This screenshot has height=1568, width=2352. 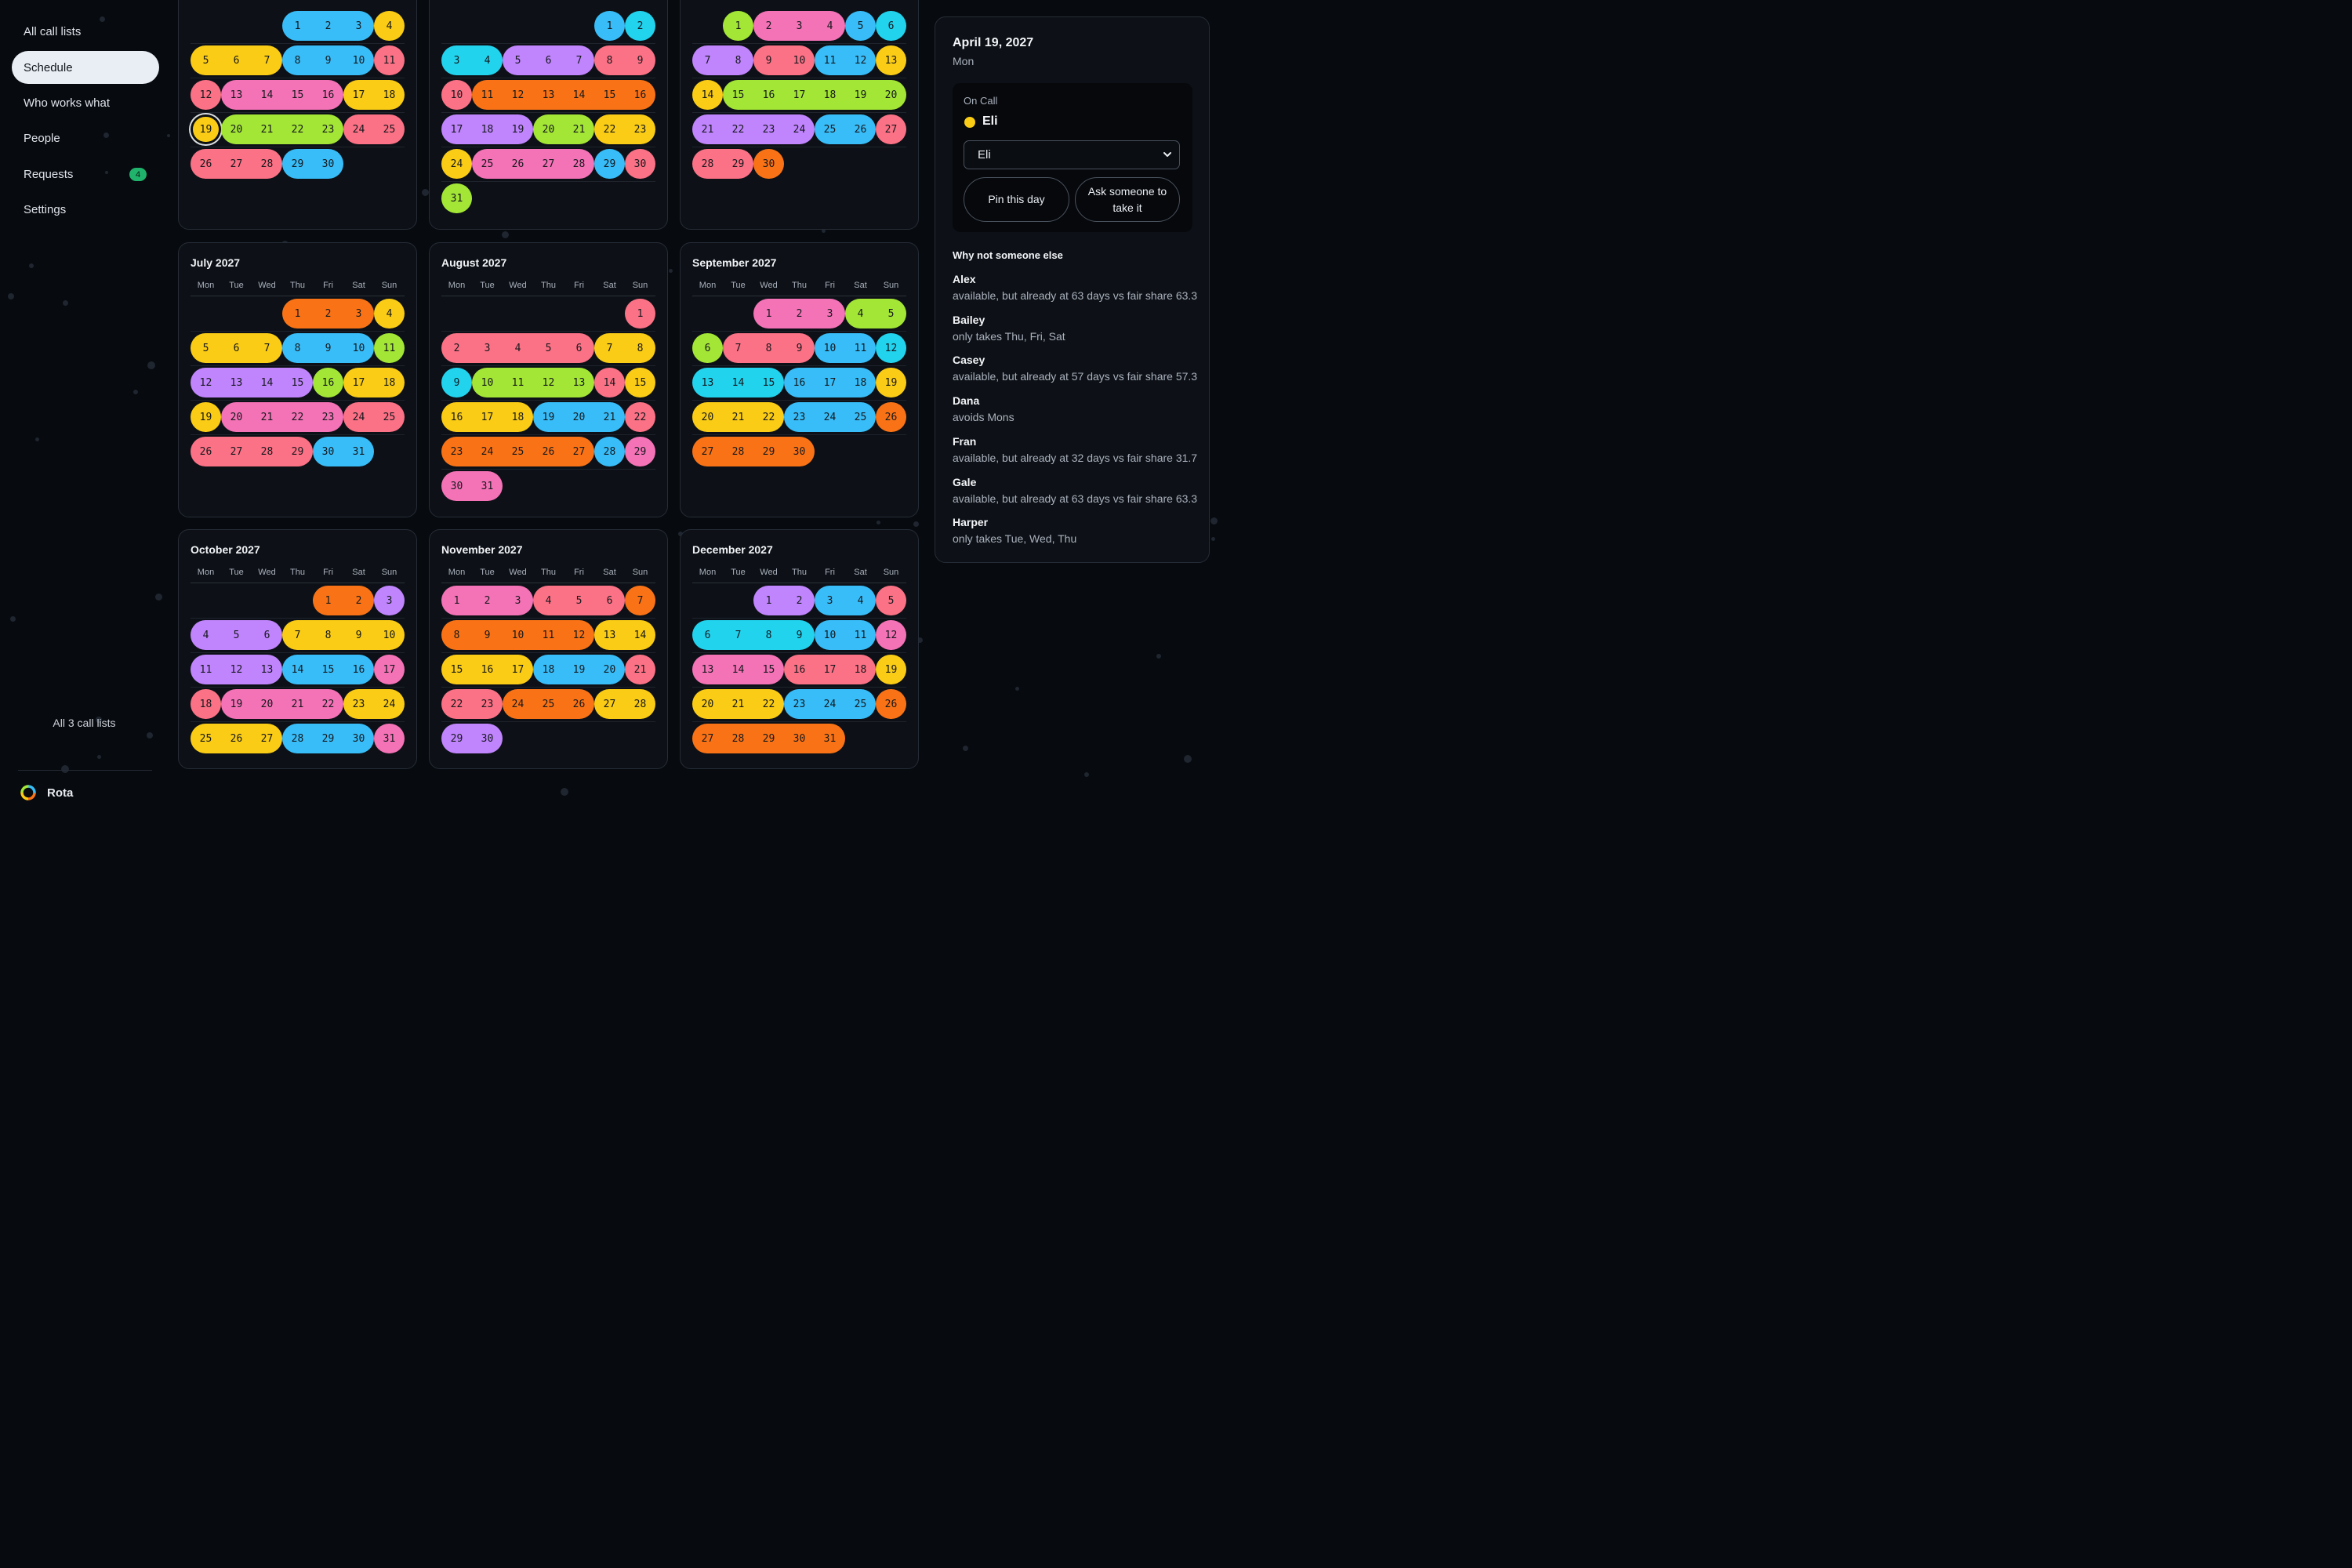 What do you see at coordinates (85, 32) in the screenshot?
I see `nav-all-call-lists: All call lists` at bounding box center [85, 32].